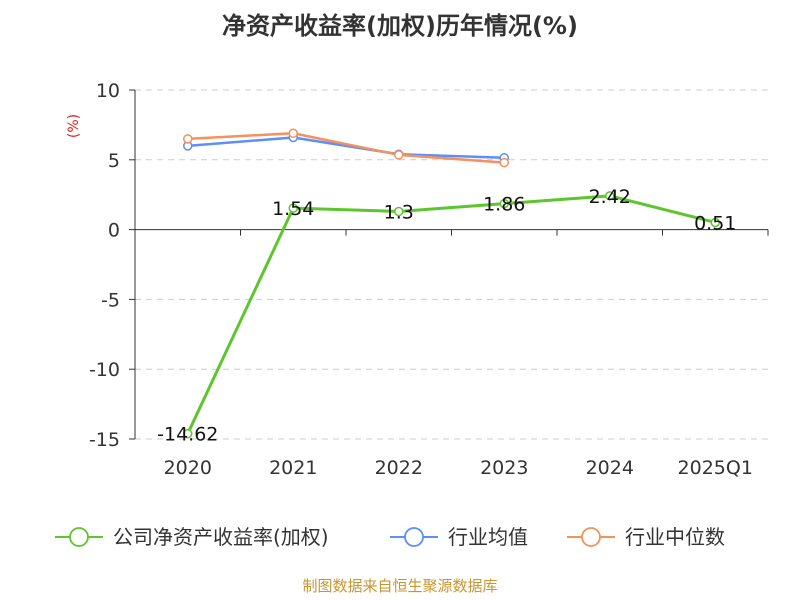  I want to click on legend-item-2: 行业中位数, so click(646, 537).